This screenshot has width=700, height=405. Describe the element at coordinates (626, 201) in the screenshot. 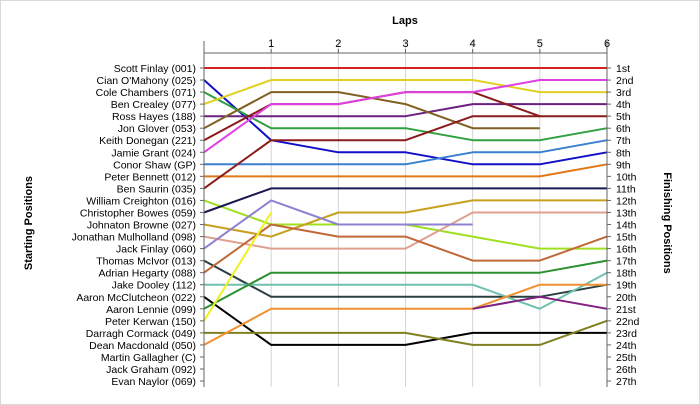

I see `finishing-position-label: 12th` at that location.